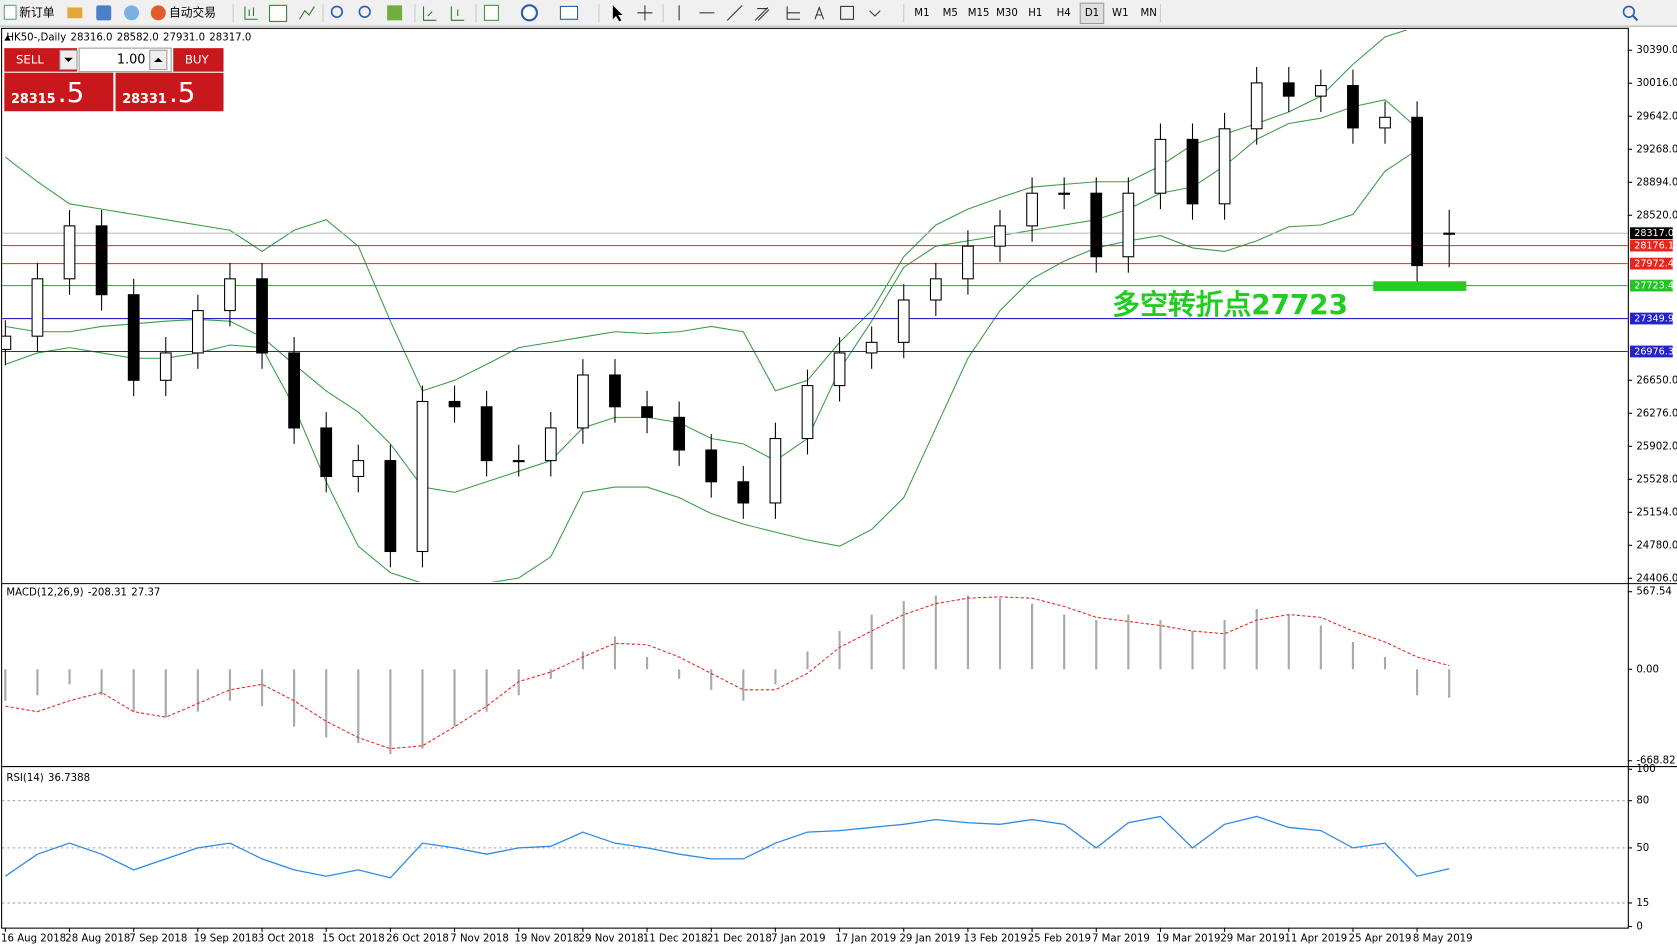 The width and height of the screenshot is (1677, 949). I want to click on buy-label: BUY, so click(197, 59).